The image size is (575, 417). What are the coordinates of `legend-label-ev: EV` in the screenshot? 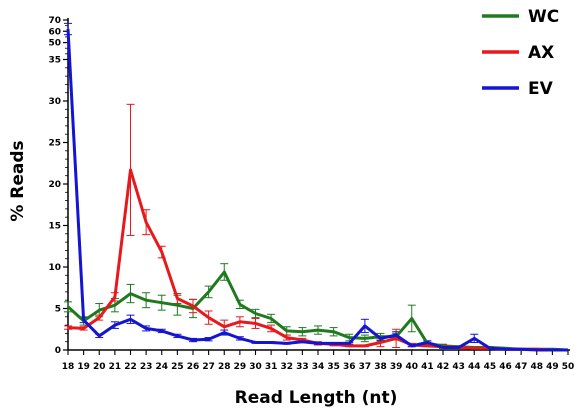 It's located at (541, 89).